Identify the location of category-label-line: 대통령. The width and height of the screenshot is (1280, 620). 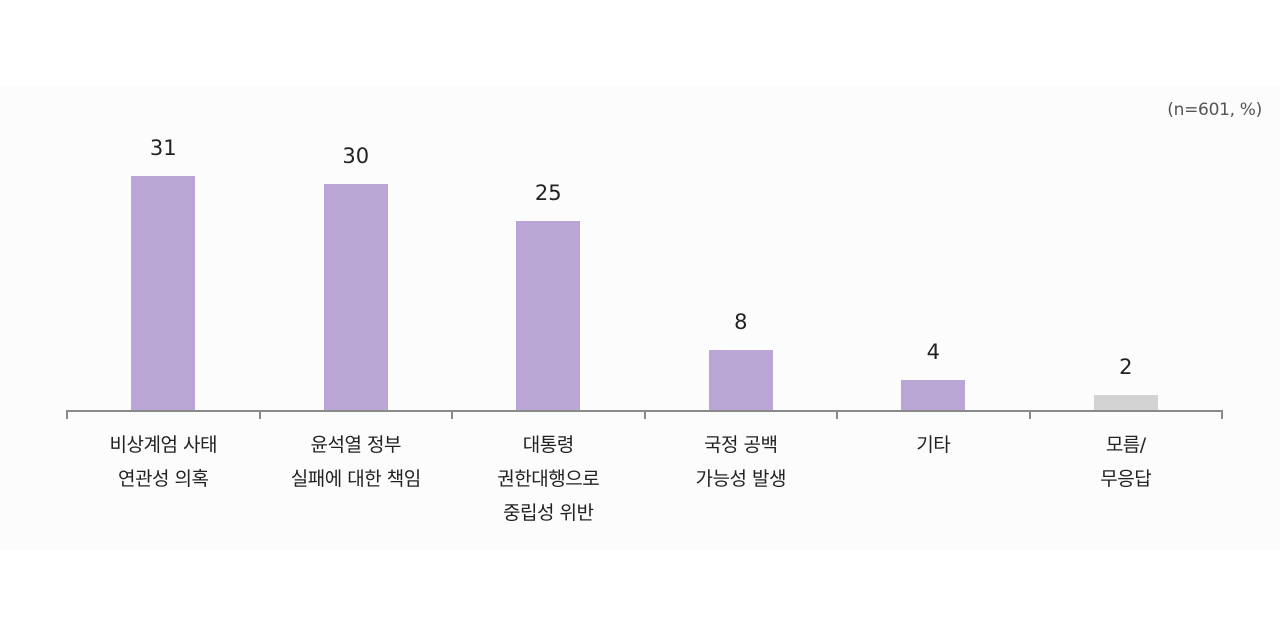
(548, 445).